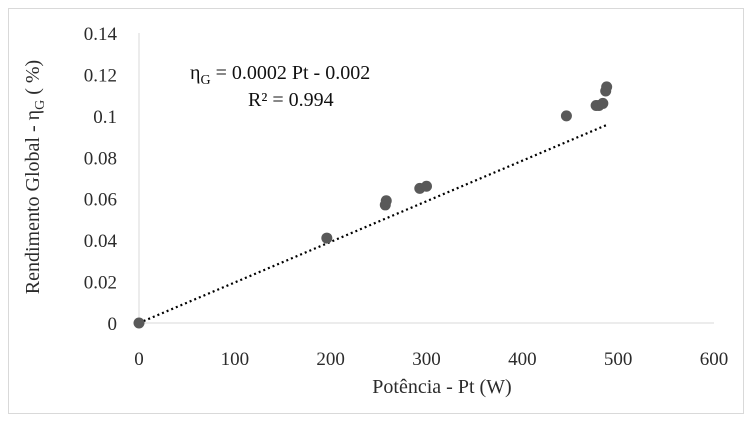  What do you see at coordinates (101, 241) in the screenshot?
I see `y-tick-label: 0.04` at bounding box center [101, 241].